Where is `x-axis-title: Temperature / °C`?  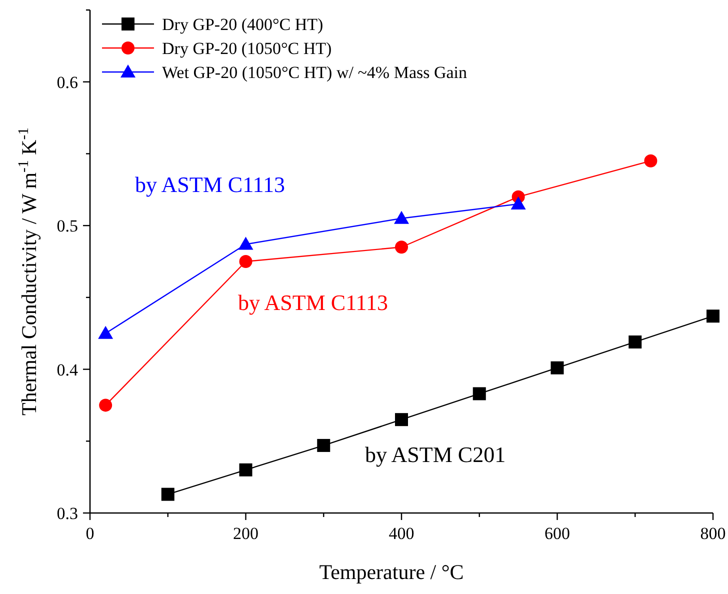
x-axis-title: Temperature / °C is located at coordinates (391, 572).